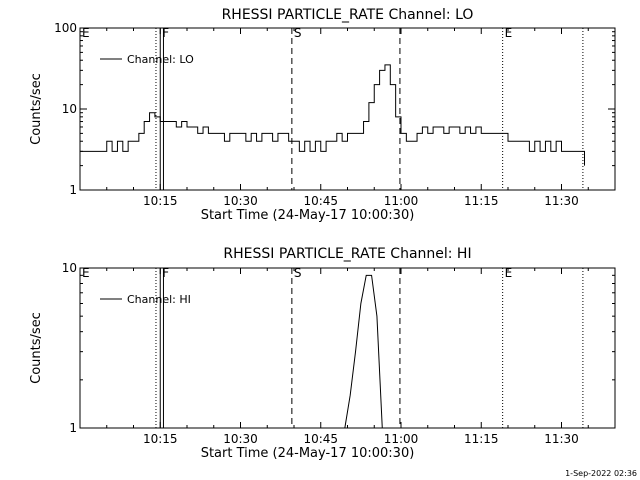  I want to click on legend-label: Channel: LO, so click(160, 59).